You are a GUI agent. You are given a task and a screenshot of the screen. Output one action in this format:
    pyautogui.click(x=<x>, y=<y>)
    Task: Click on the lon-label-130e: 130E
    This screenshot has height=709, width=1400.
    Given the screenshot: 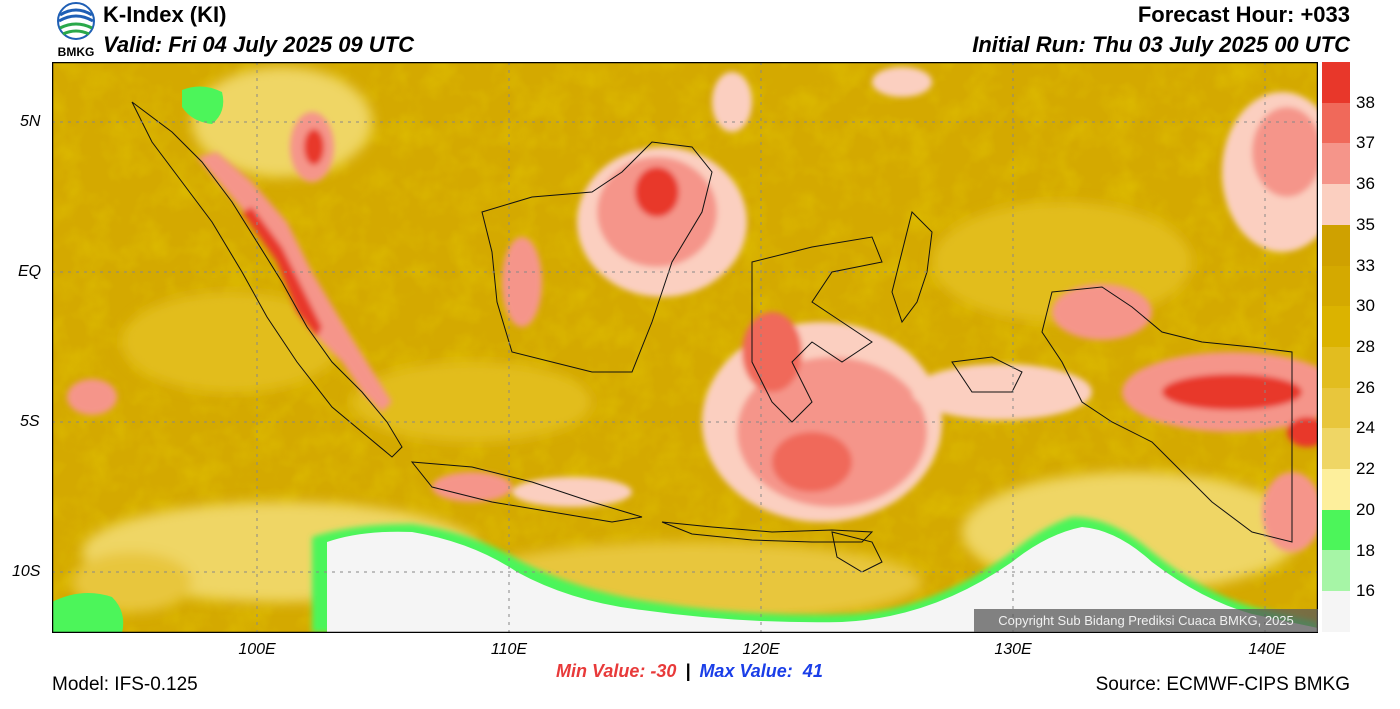 What is the action you would take?
    pyautogui.click(x=1013, y=649)
    